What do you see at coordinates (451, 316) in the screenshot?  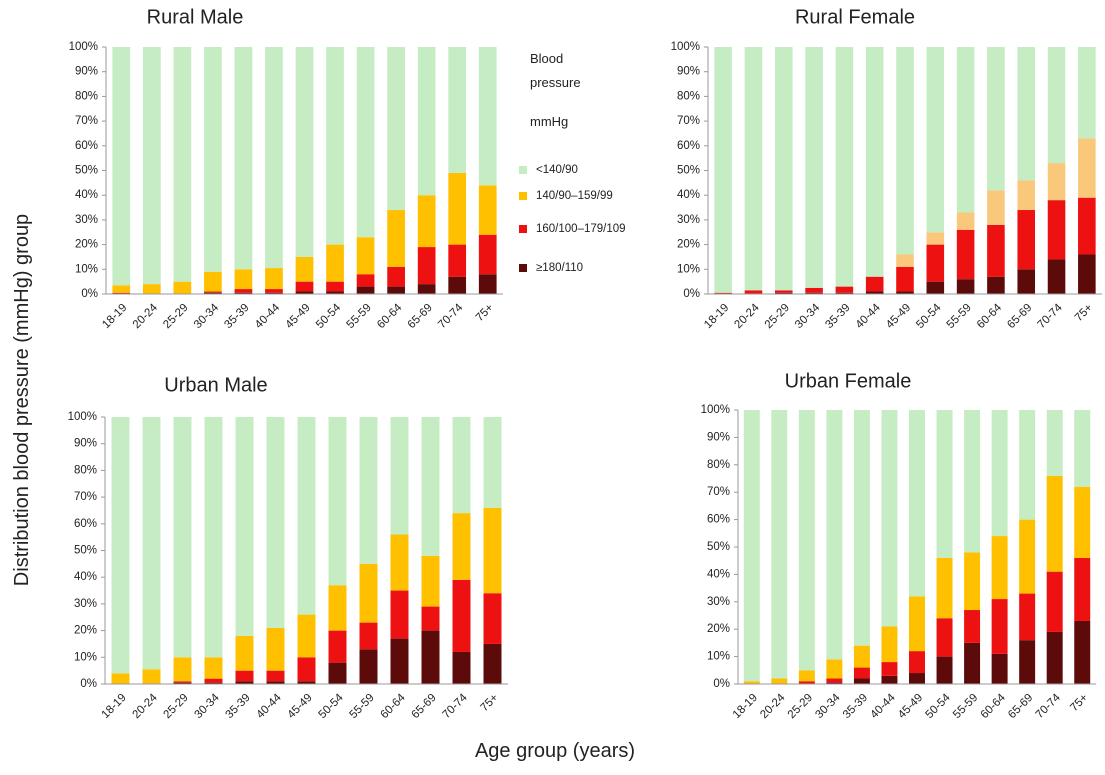 I see `x-tick-label: 70-74` at bounding box center [451, 316].